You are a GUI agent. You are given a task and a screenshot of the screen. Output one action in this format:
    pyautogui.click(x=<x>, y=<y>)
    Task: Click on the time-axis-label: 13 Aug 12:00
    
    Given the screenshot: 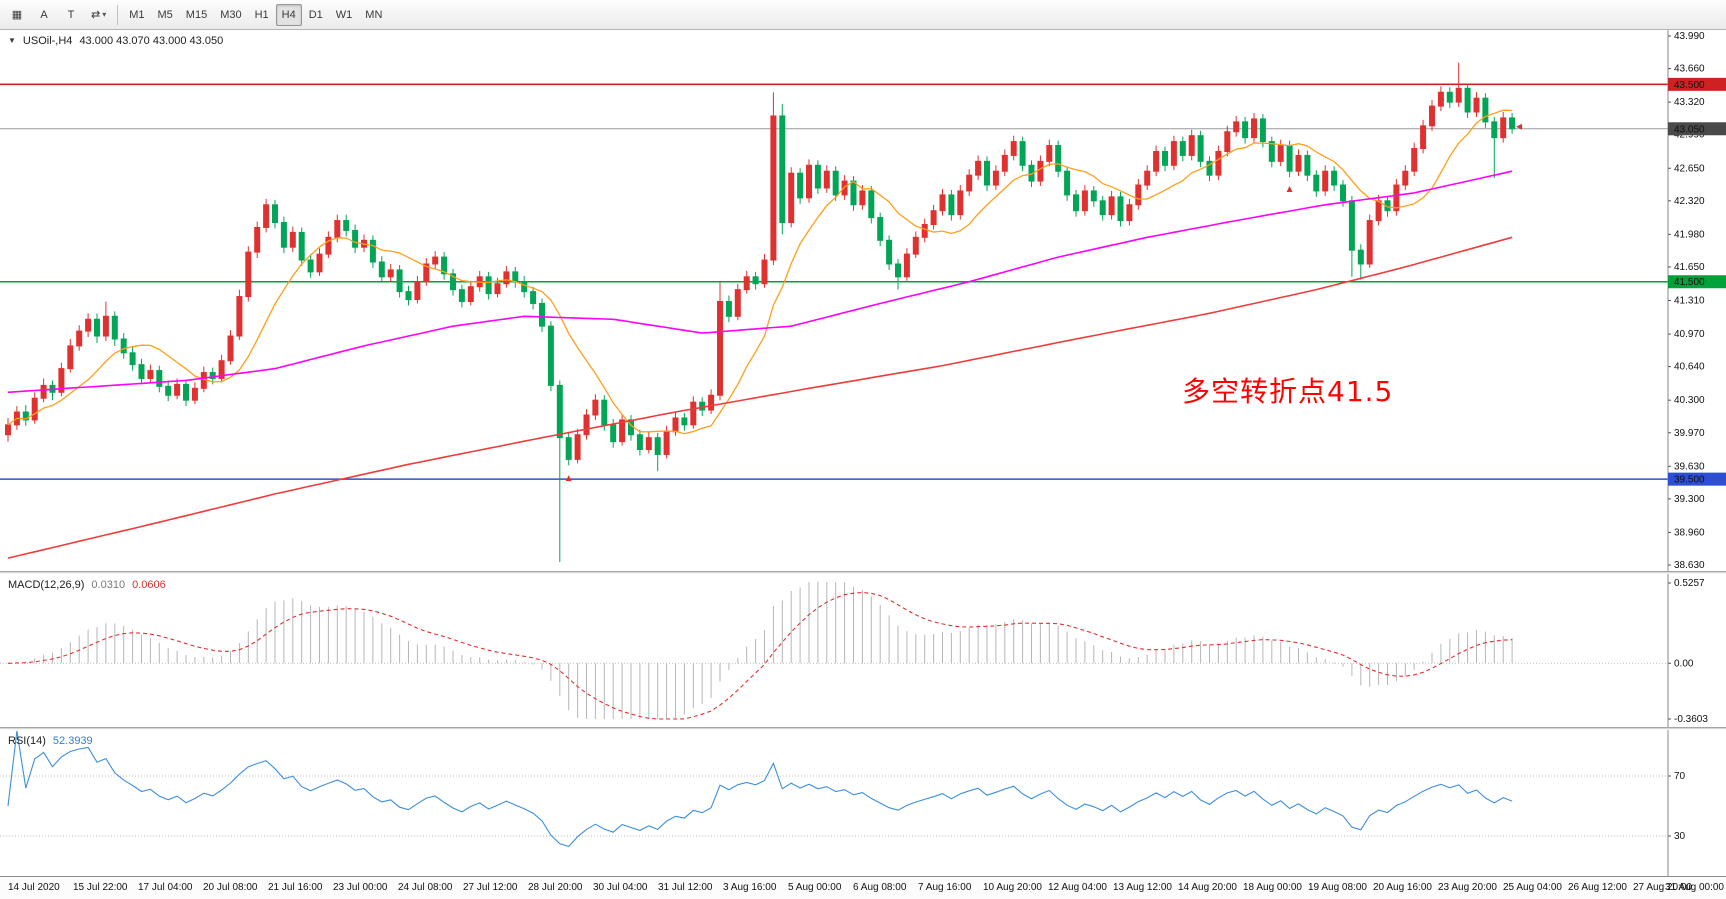 What is the action you would take?
    pyautogui.click(x=1142, y=887)
    